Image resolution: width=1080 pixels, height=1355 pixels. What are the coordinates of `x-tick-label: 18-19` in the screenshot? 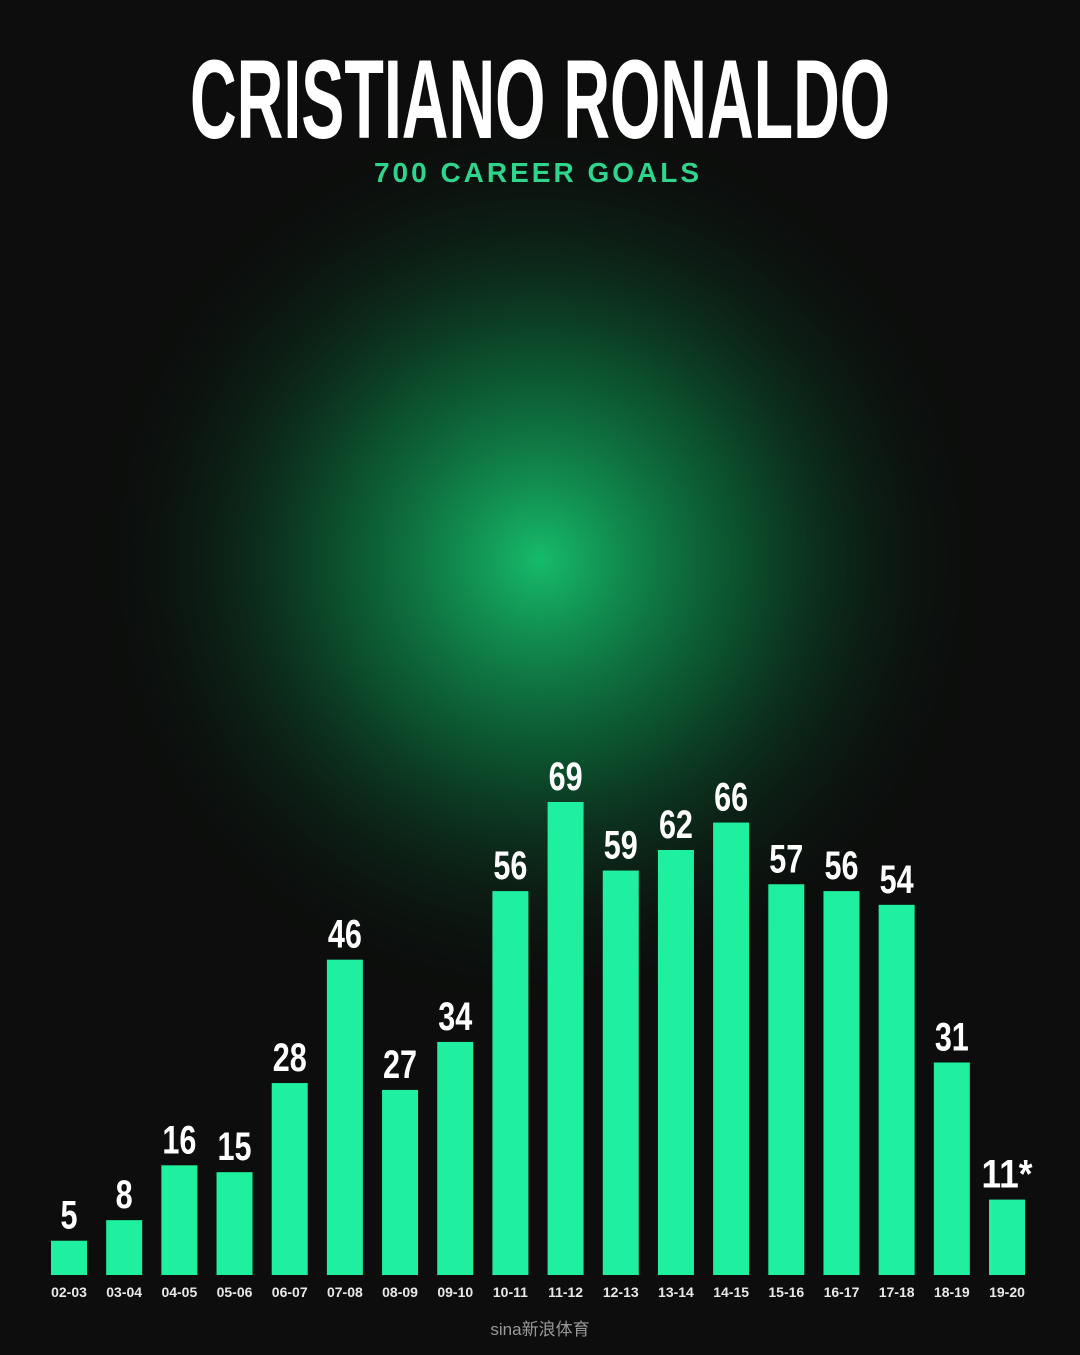 It's located at (952, 1292).